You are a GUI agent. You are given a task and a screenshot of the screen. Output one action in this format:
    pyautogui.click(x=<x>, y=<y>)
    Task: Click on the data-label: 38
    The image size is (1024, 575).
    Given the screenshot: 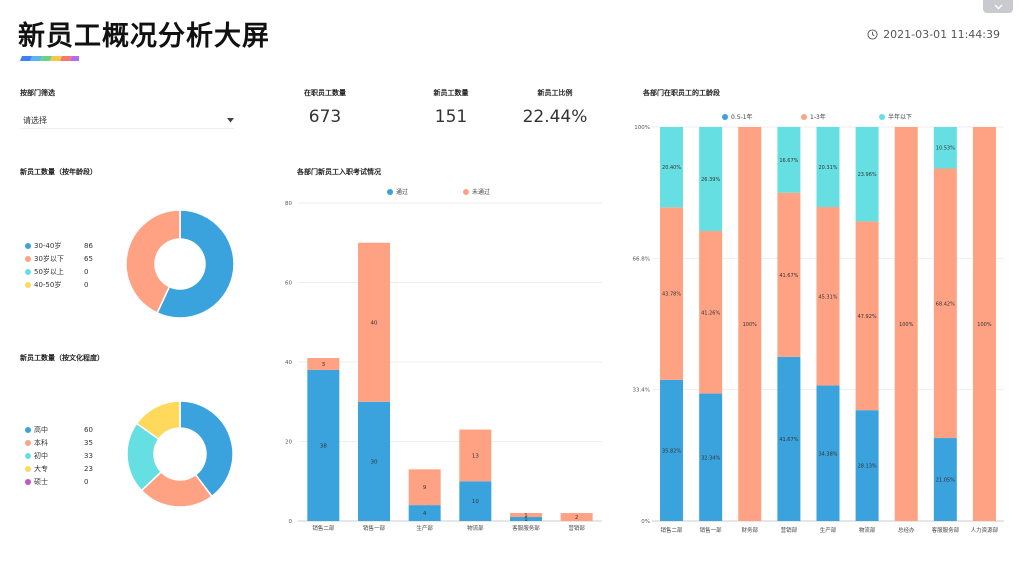 What is the action you would take?
    pyautogui.click(x=323, y=446)
    